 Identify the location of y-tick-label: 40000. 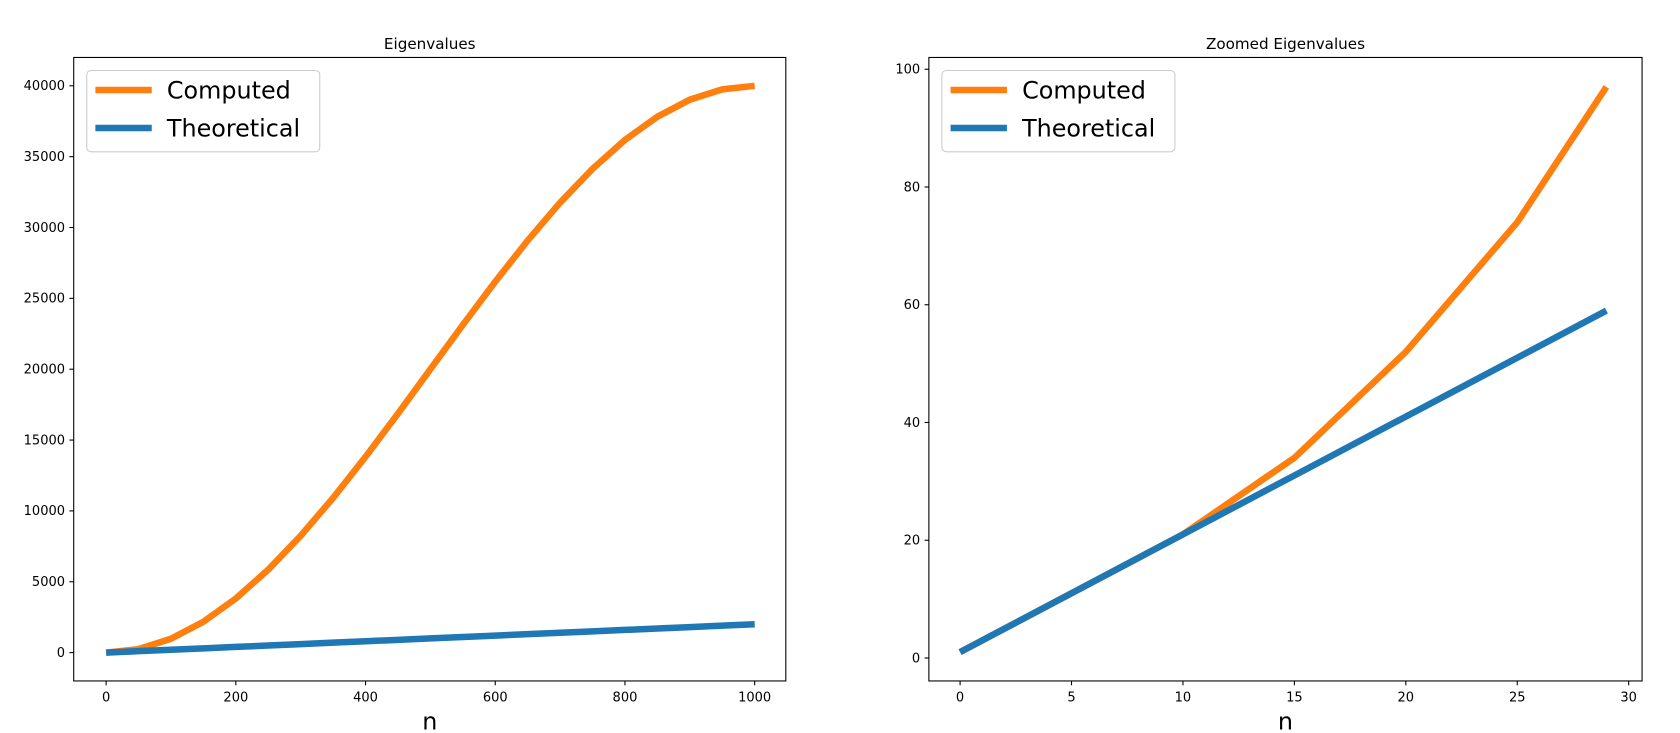
(44, 86).